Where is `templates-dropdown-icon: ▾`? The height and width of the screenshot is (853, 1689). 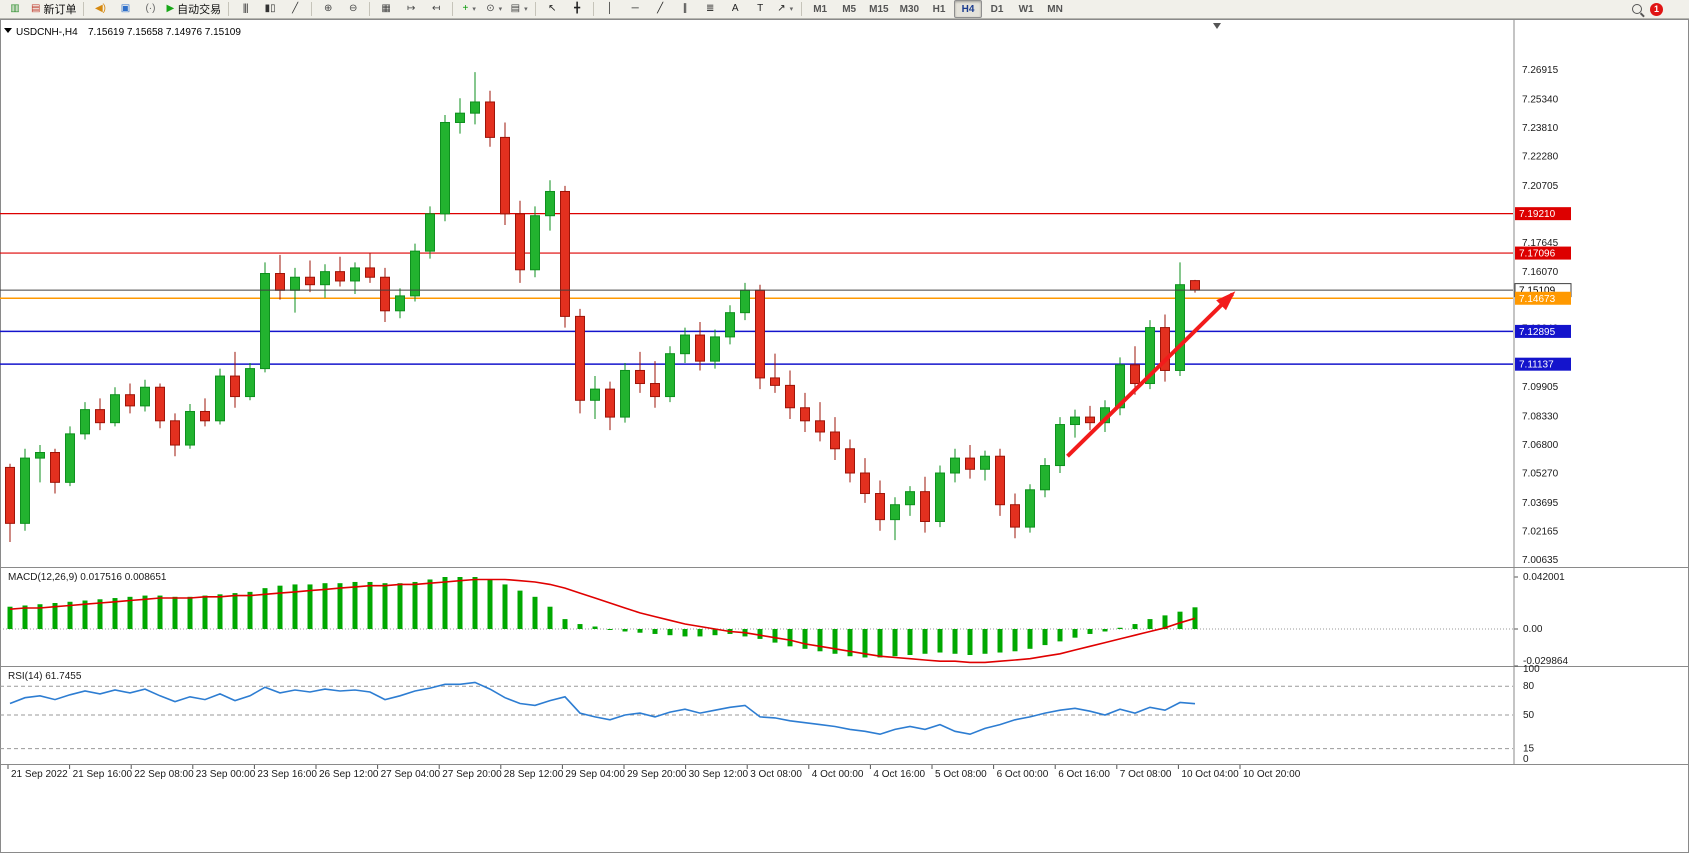 templates-dropdown-icon: ▾ is located at coordinates (526, 9).